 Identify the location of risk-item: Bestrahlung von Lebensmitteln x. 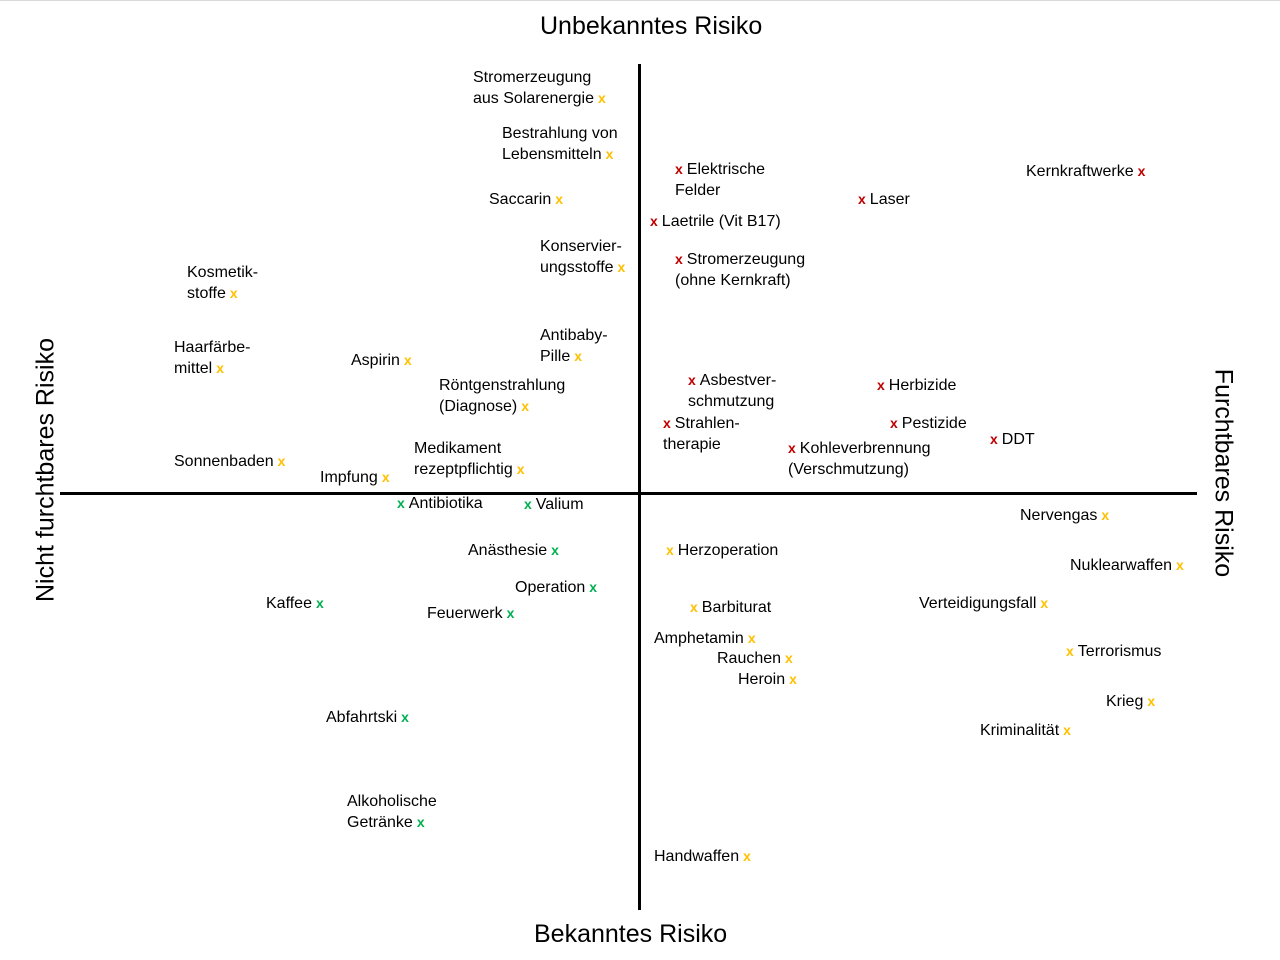
(560, 144).